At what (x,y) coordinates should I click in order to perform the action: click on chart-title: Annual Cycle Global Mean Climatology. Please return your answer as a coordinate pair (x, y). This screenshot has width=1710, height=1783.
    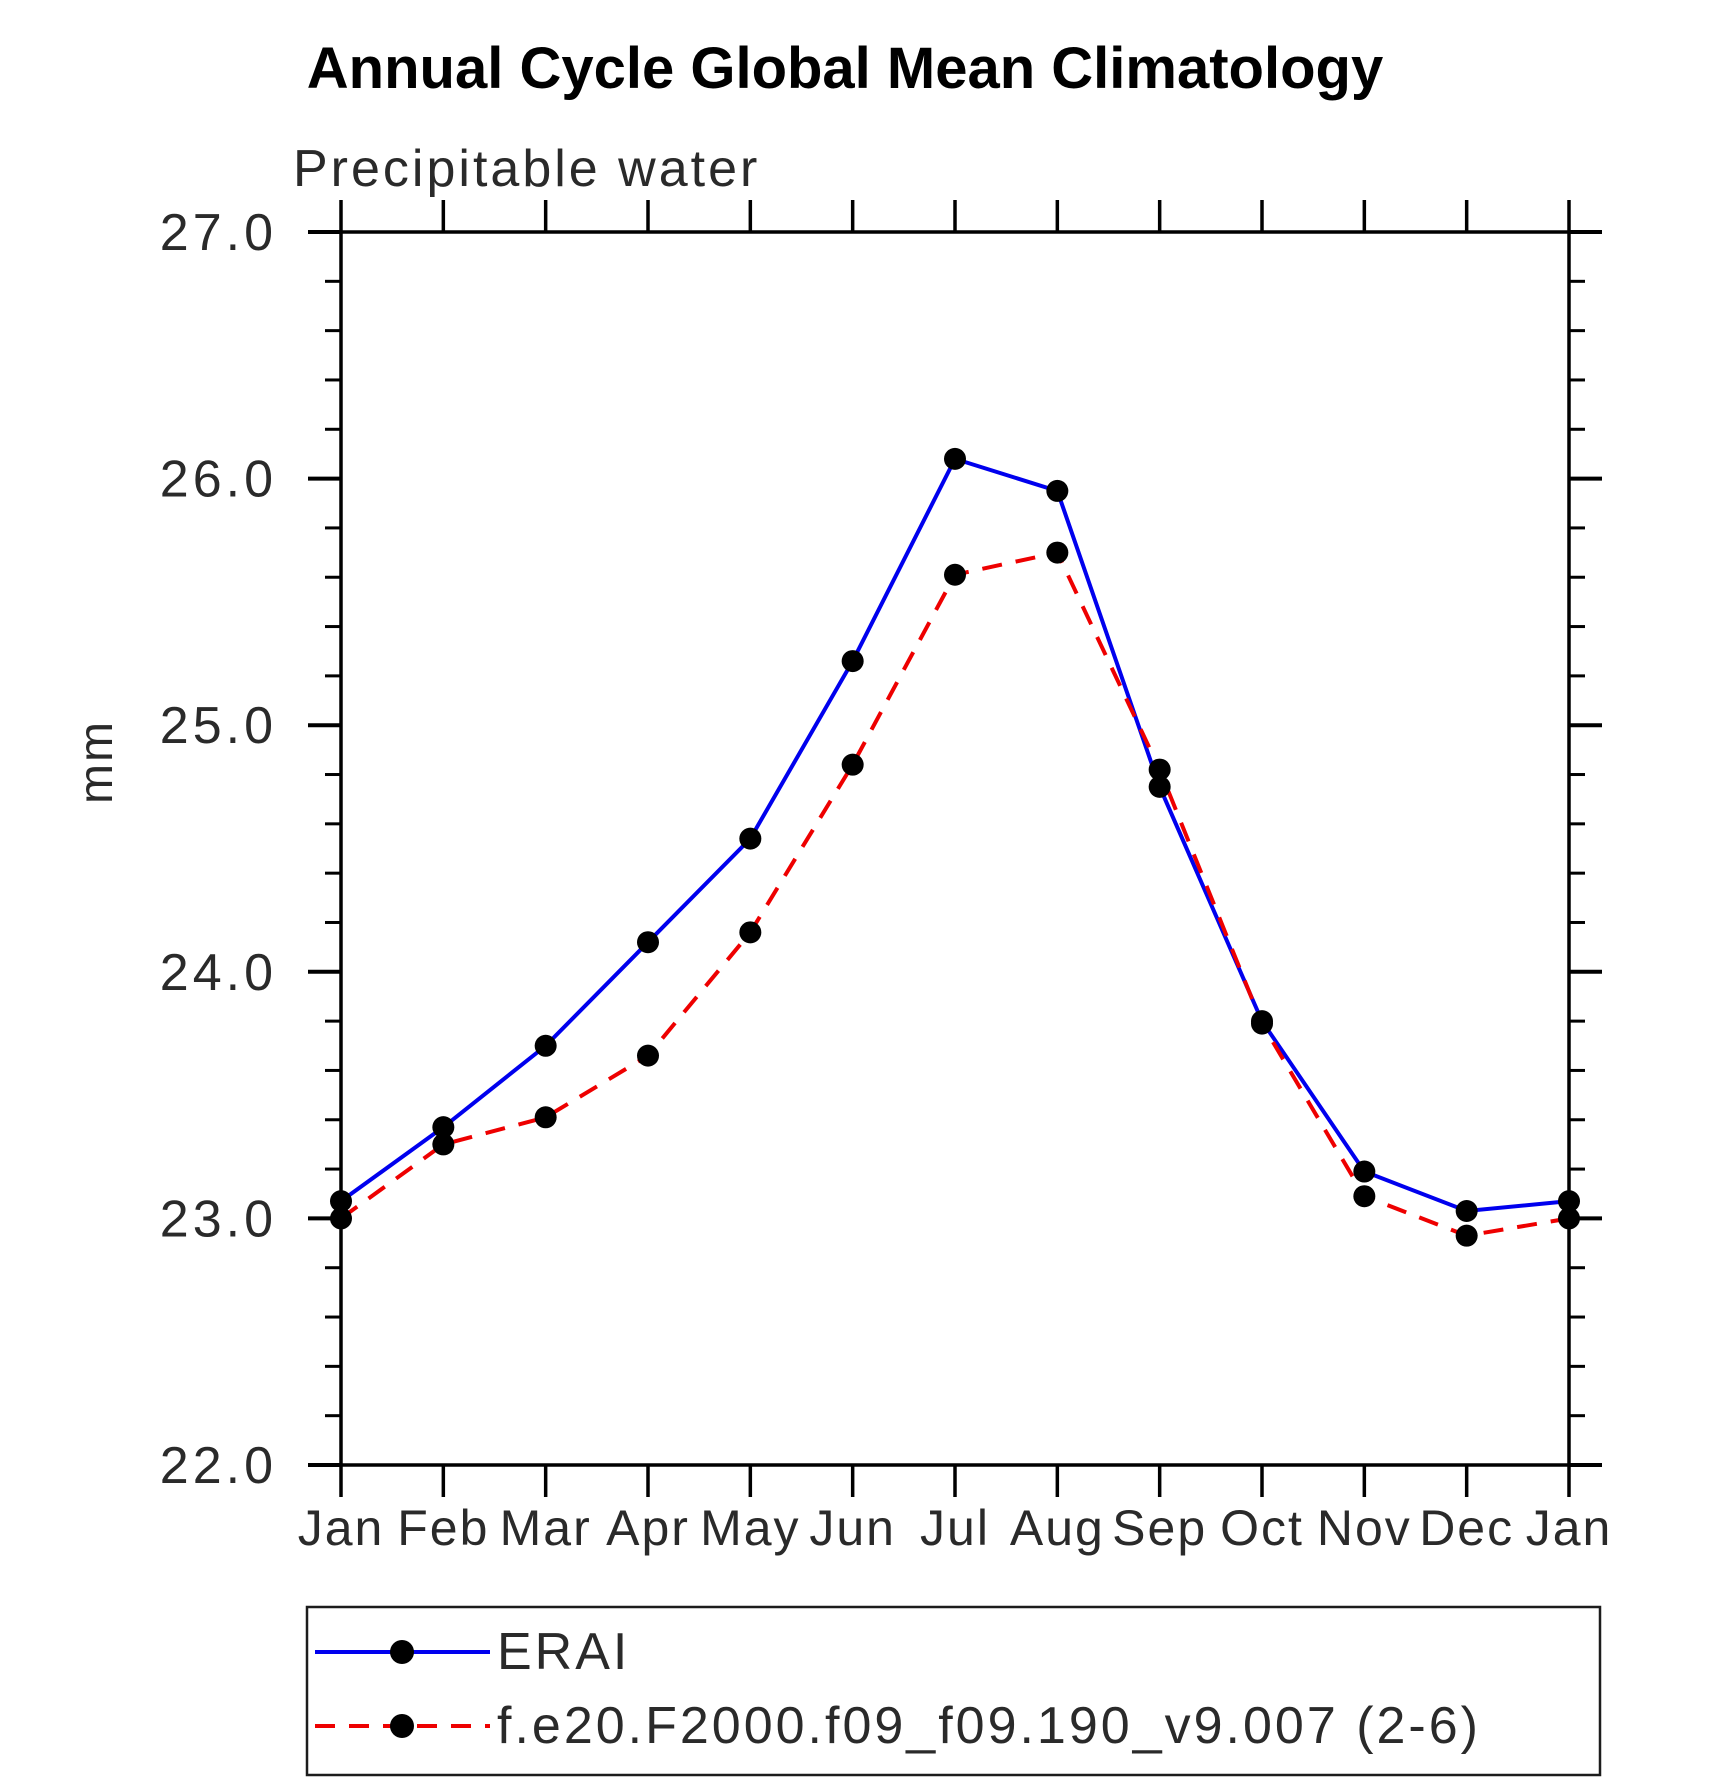
    Looking at the image, I should click on (845, 68).